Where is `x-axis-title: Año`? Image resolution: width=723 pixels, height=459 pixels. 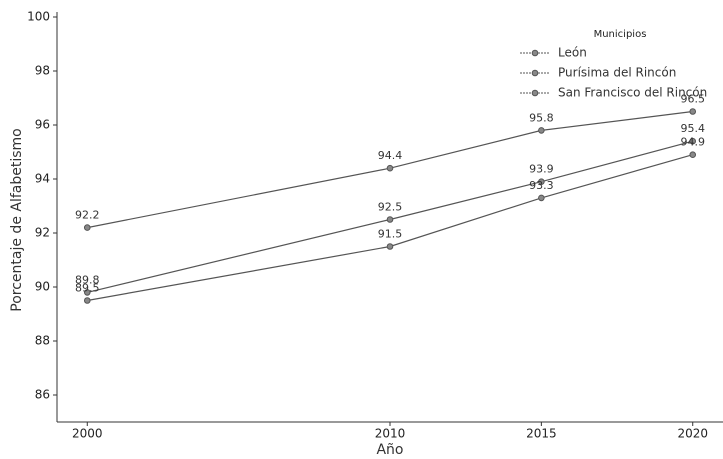
x-axis-title: Año is located at coordinates (389, 450).